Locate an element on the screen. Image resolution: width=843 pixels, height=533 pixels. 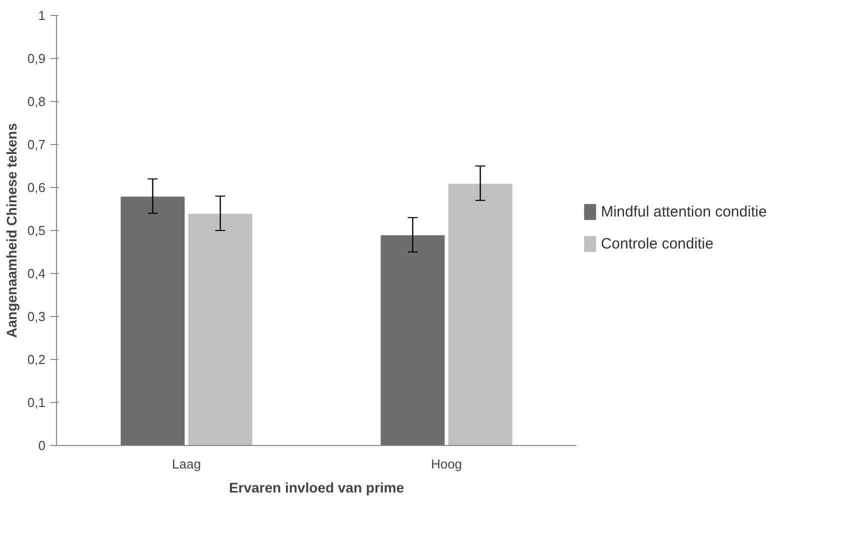
y-tick-label: 0,9 is located at coordinates (36, 58).